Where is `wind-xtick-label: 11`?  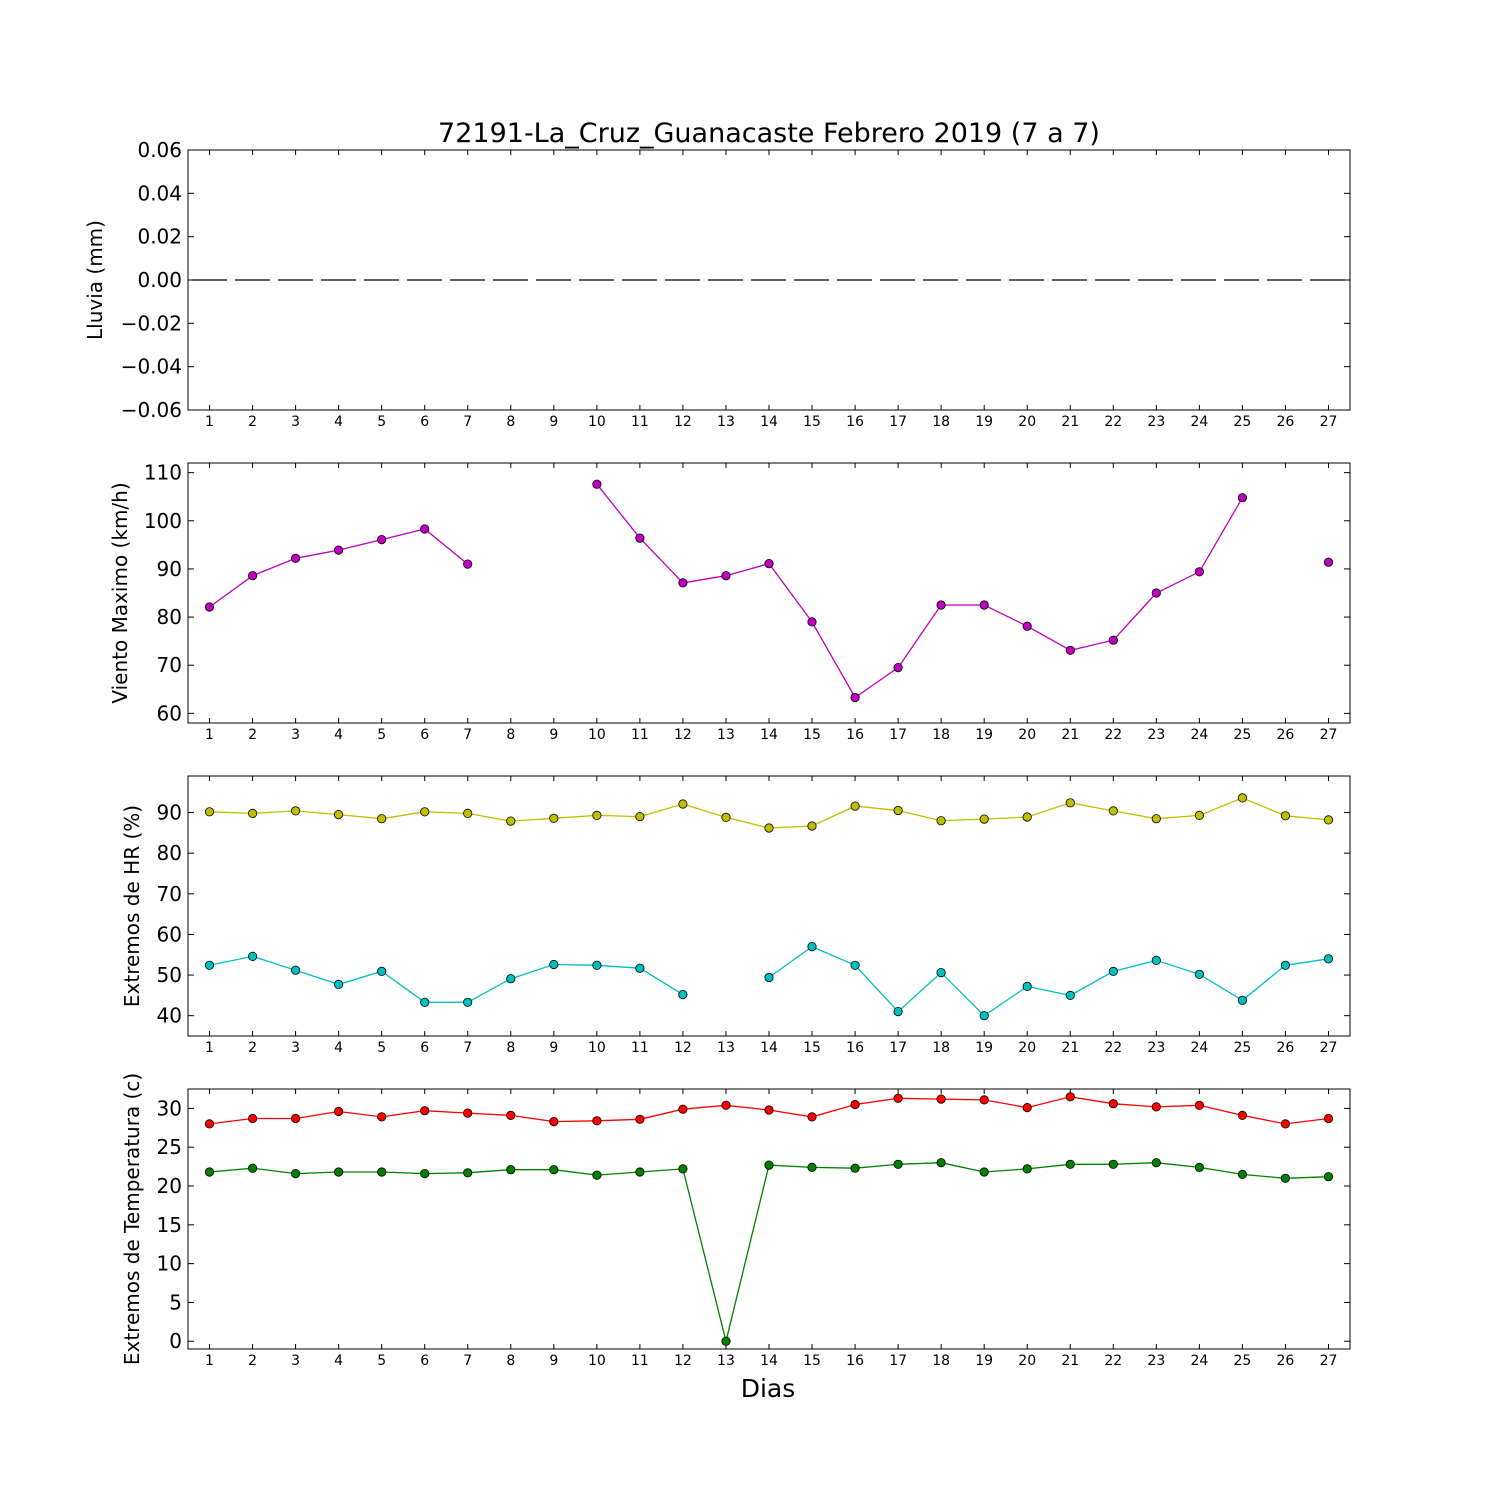 wind-xtick-label: 11 is located at coordinates (640, 735).